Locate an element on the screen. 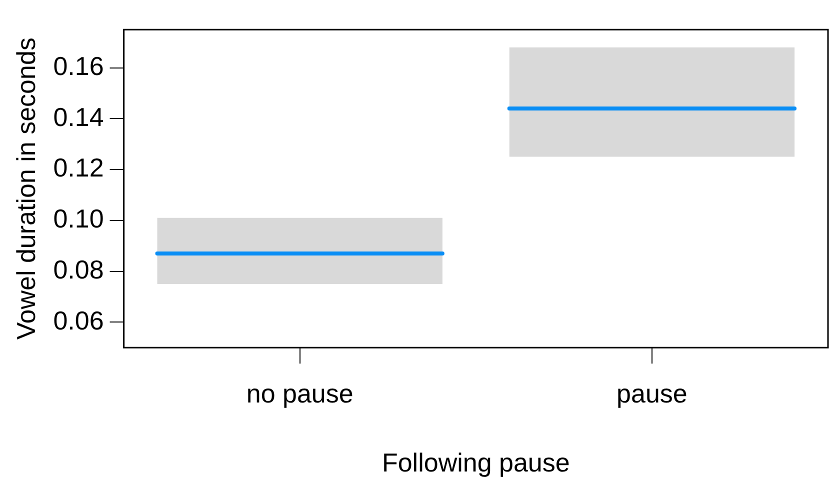 This screenshot has height=492, width=837. x-axis-title: Following pause is located at coordinates (476, 463).